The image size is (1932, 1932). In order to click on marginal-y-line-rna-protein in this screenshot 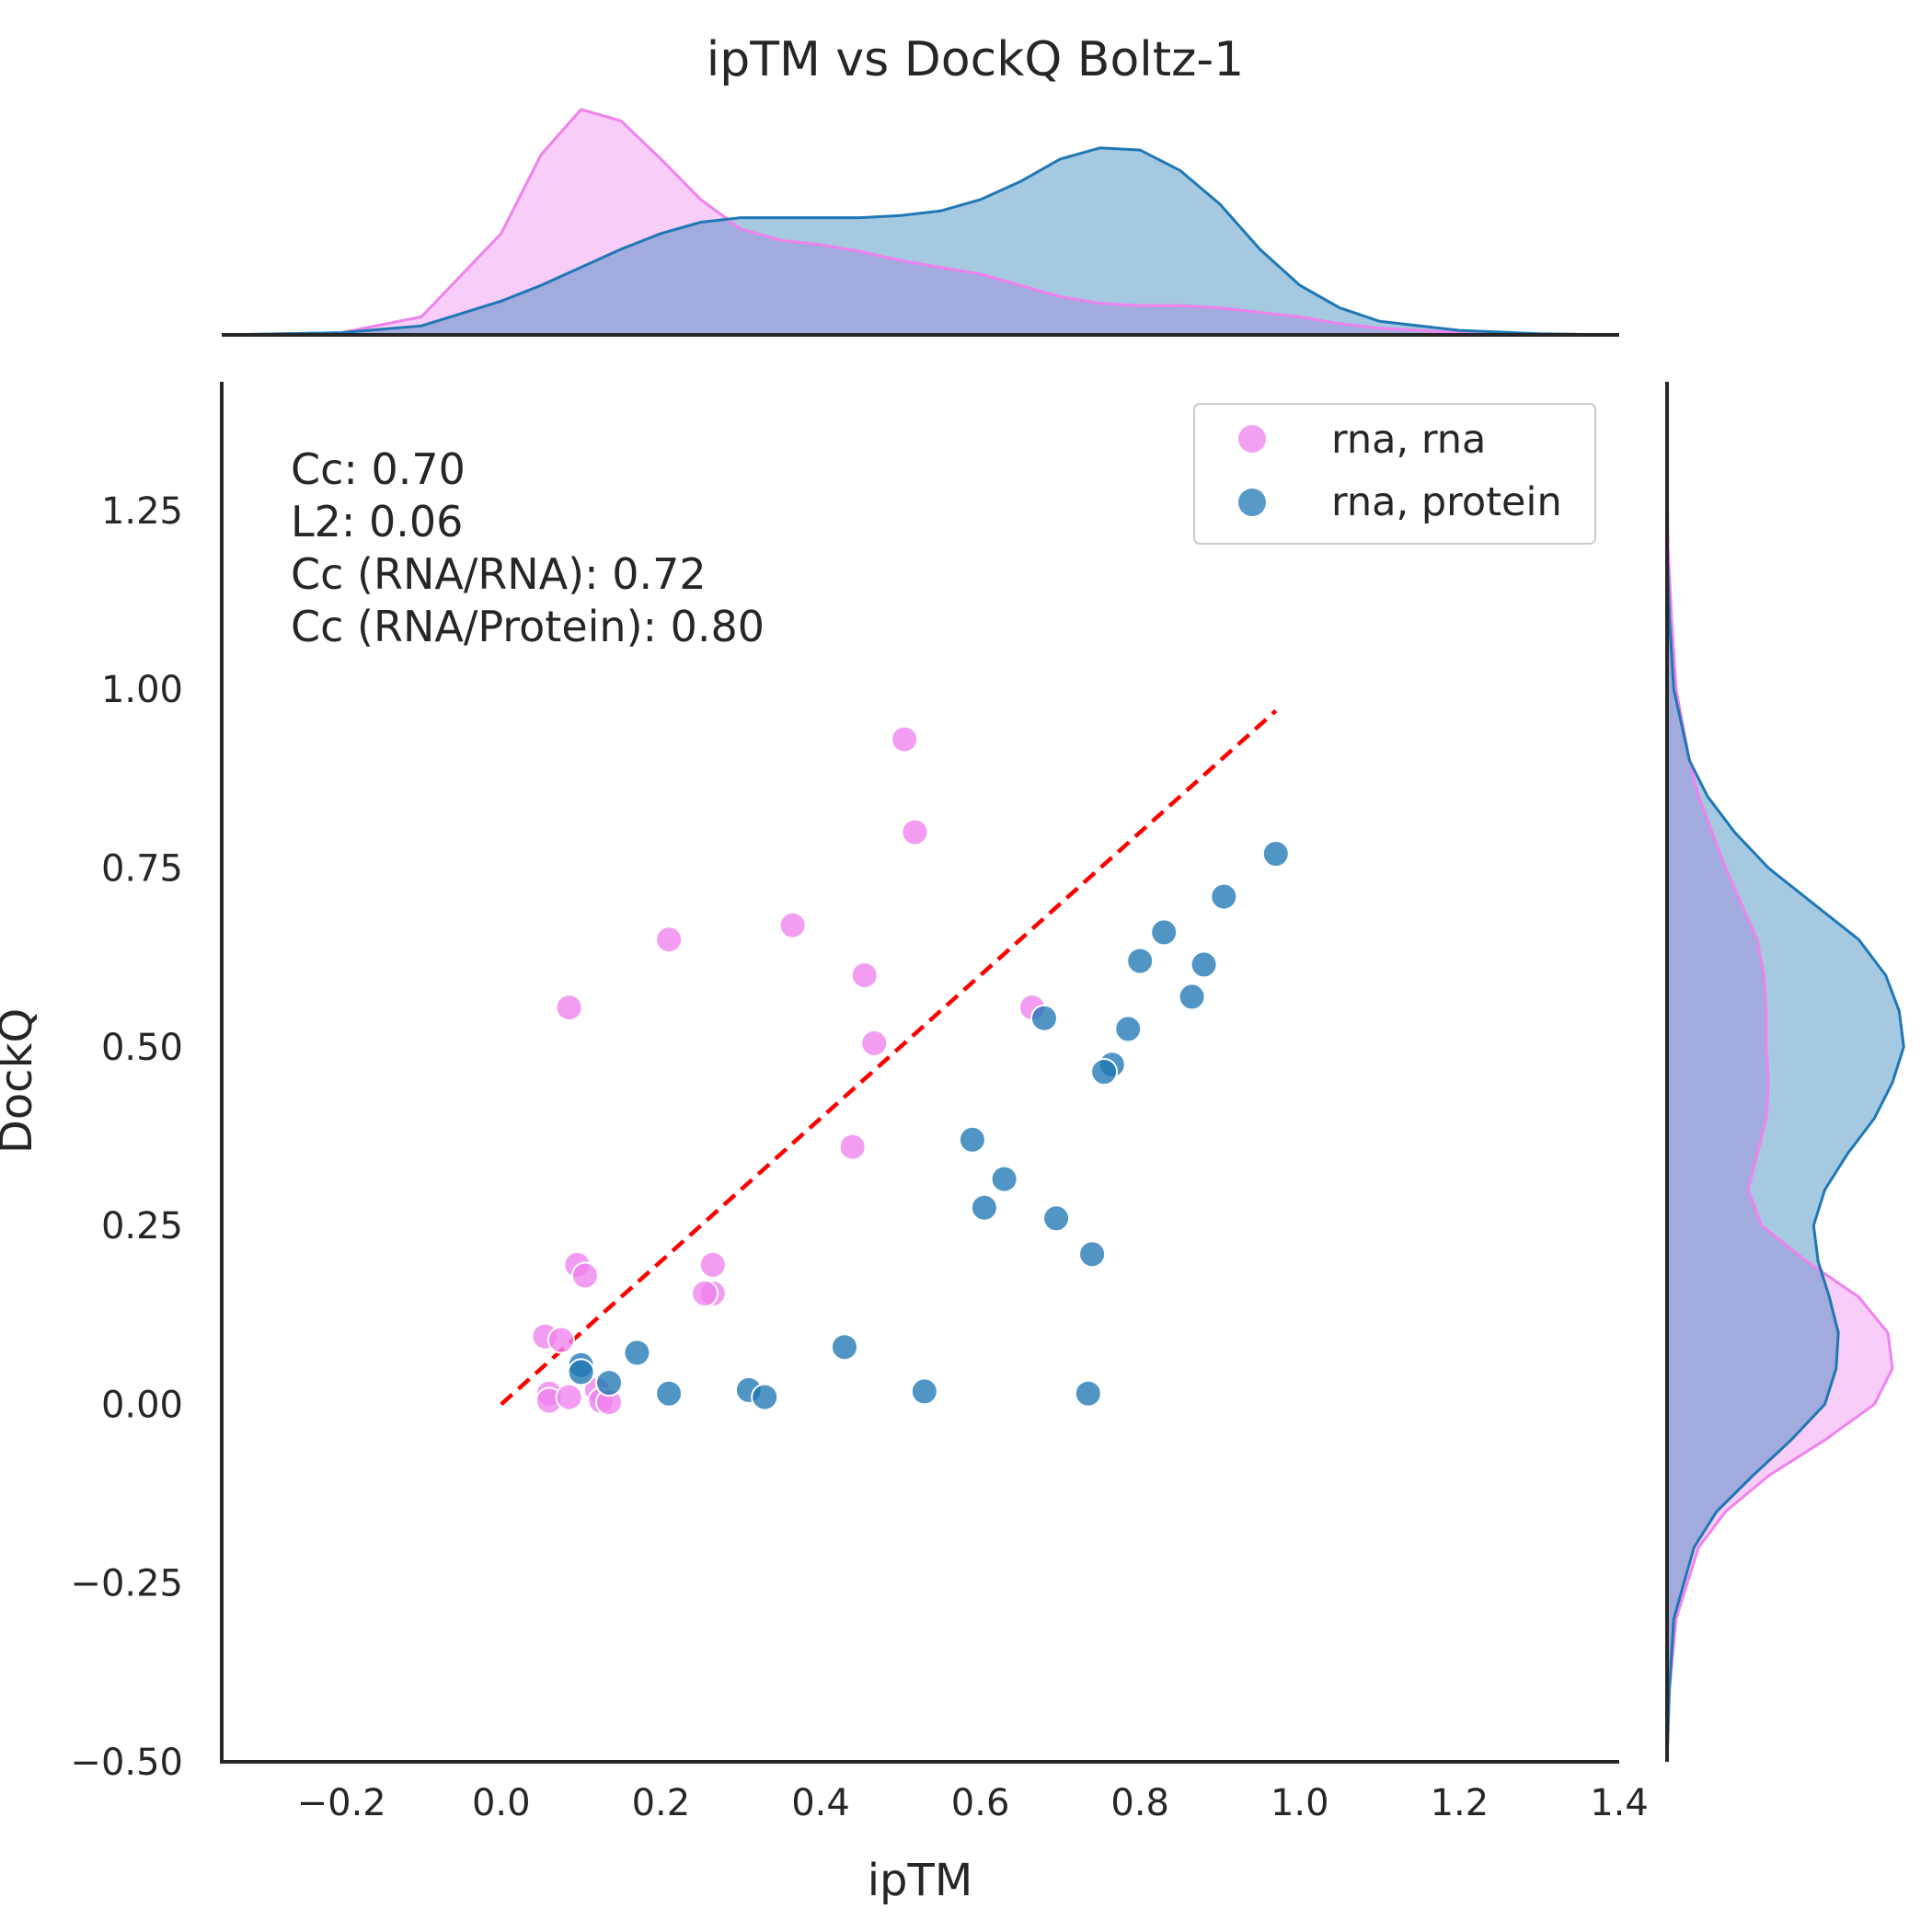, I will do `click(1785, 1072)`.